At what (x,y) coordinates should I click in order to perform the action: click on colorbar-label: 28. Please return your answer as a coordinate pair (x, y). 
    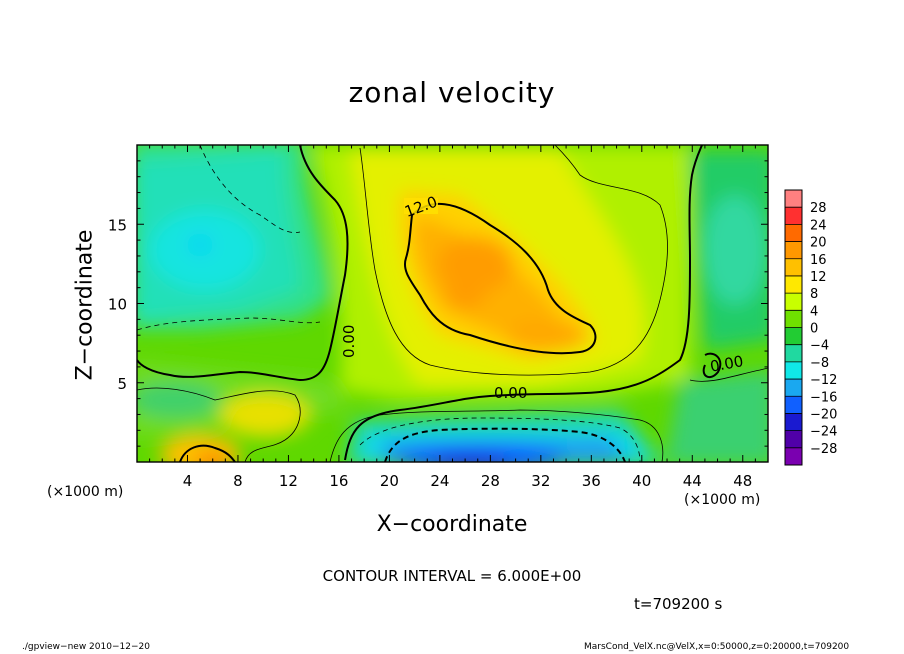
    Looking at the image, I should click on (818, 208).